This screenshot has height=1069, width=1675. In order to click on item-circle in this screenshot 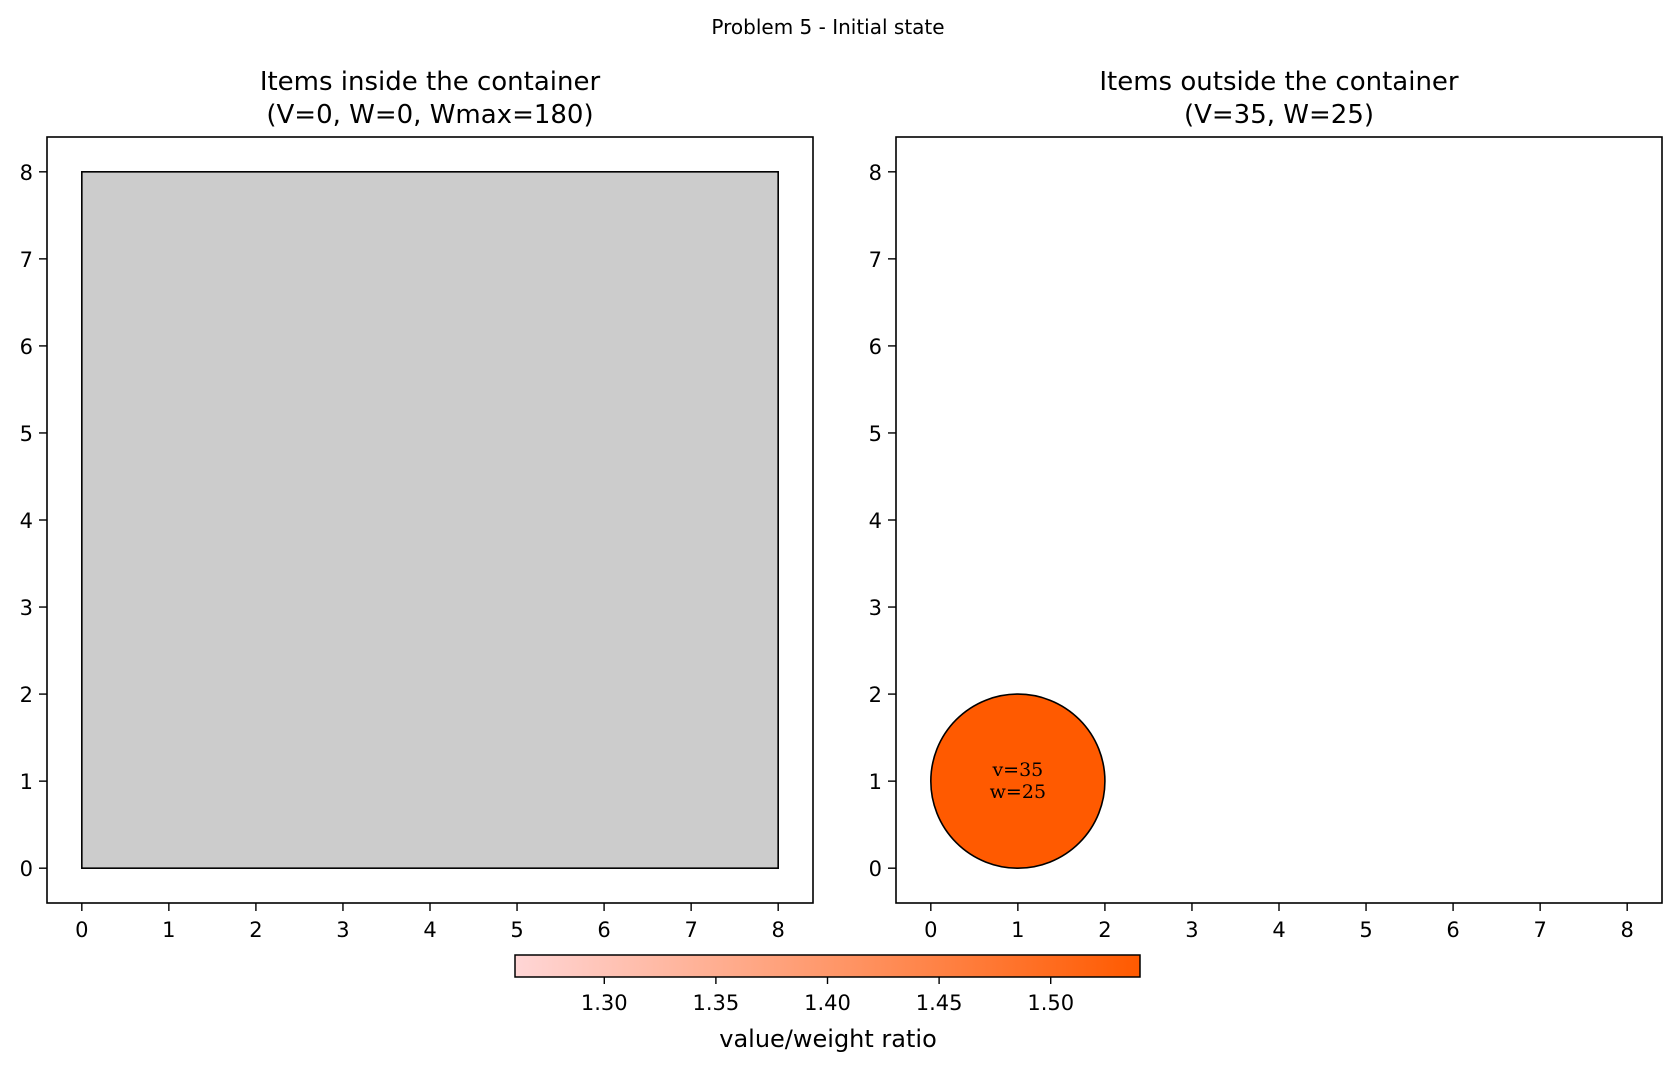, I will do `click(1018, 781)`.